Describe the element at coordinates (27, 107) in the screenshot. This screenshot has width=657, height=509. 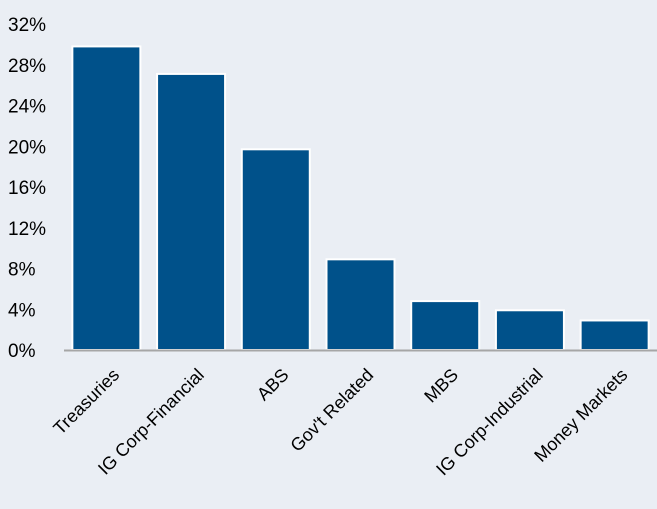
I see `y-tick-label: 24%` at that location.